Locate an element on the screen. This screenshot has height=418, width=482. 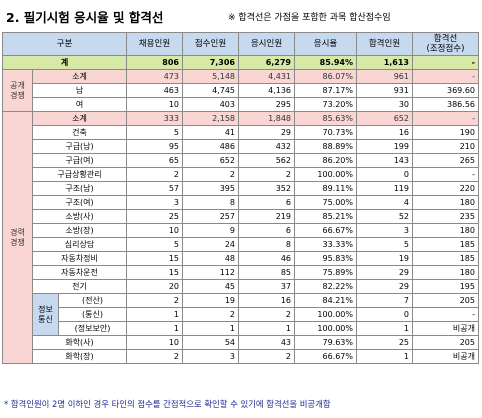
cell-applied: 24 is located at coordinates (210, 244).